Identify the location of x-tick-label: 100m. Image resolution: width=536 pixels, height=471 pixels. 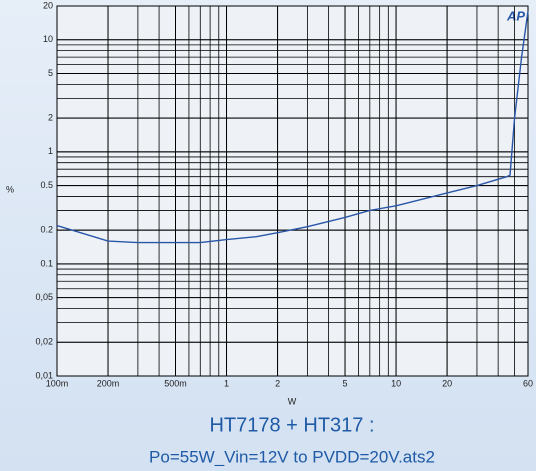
(57, 383).